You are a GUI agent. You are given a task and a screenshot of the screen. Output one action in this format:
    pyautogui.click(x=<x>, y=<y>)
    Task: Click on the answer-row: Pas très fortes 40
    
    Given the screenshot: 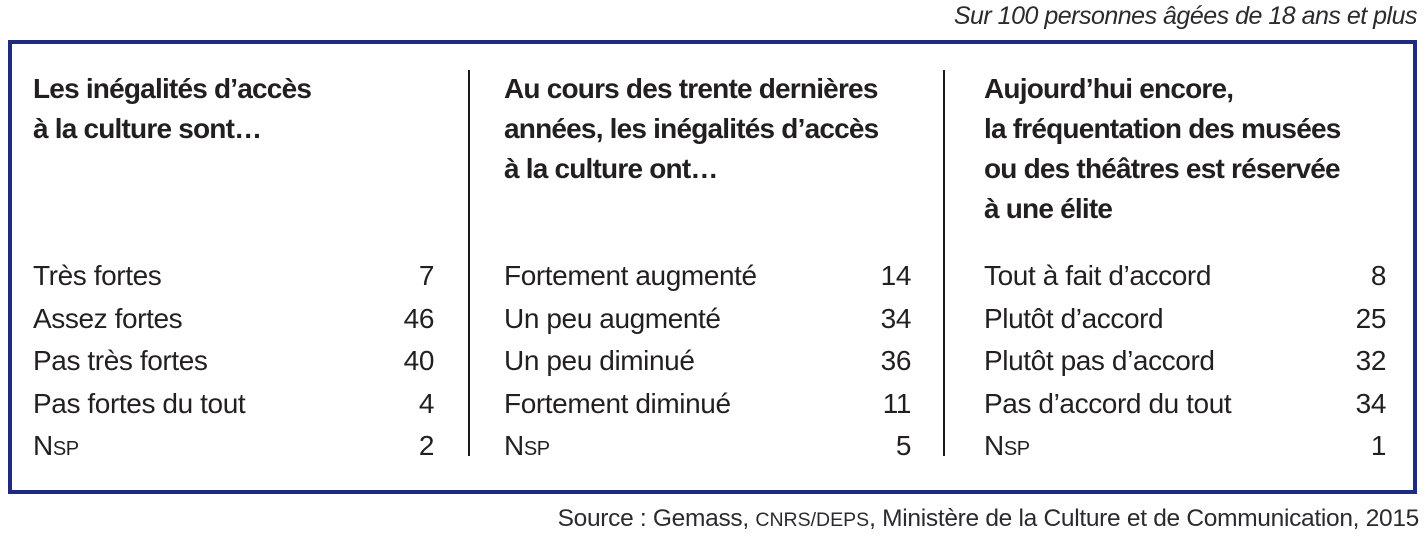 What is the action you would take?
    pyautogui.click(x=233, y=361)
    